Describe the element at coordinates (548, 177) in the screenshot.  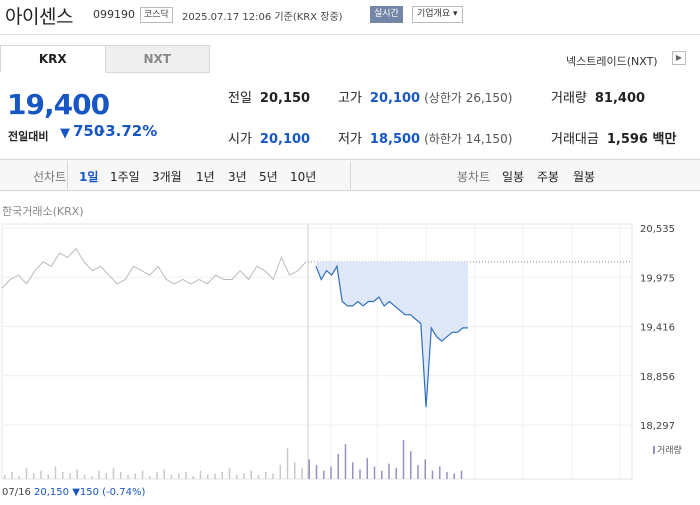
I see `candle-weekly: 주봉` at that location.